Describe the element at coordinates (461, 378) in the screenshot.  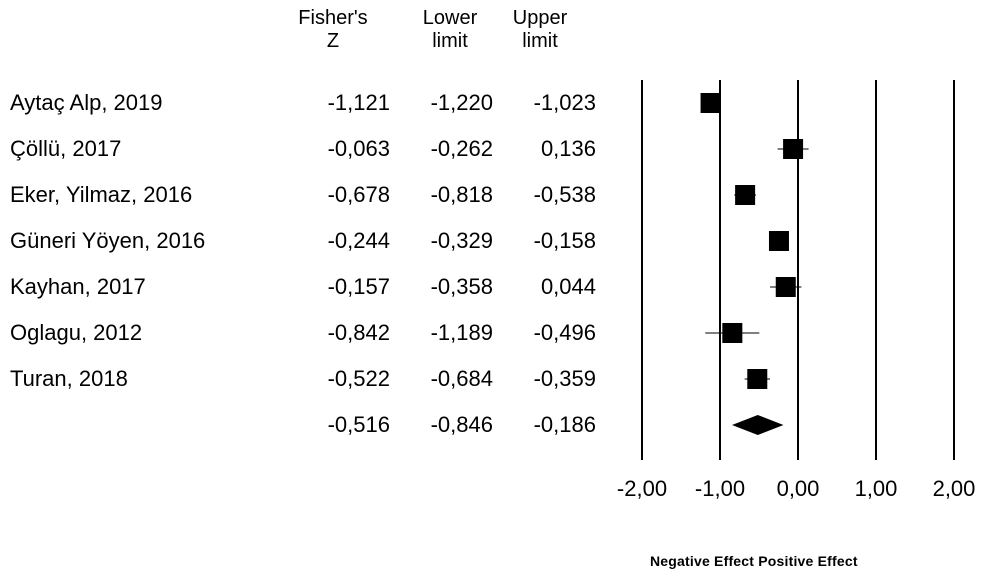
I see `lower-limit-value: -0,684` at that location.